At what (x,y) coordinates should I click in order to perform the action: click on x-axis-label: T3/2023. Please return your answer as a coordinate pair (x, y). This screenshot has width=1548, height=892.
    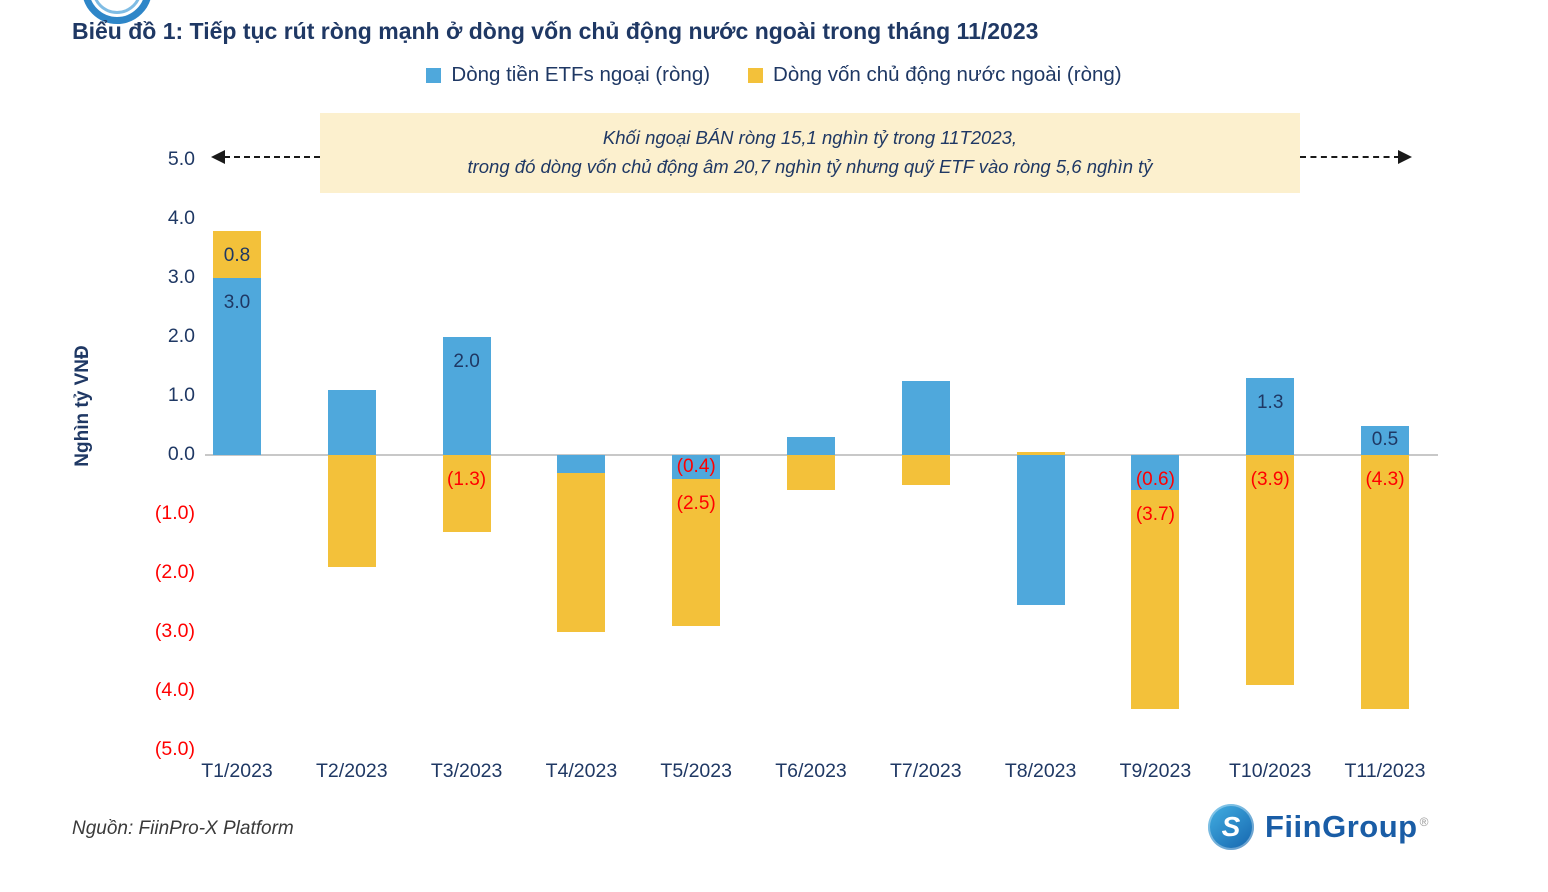
    Looking at the image, I should click on (466, 771).